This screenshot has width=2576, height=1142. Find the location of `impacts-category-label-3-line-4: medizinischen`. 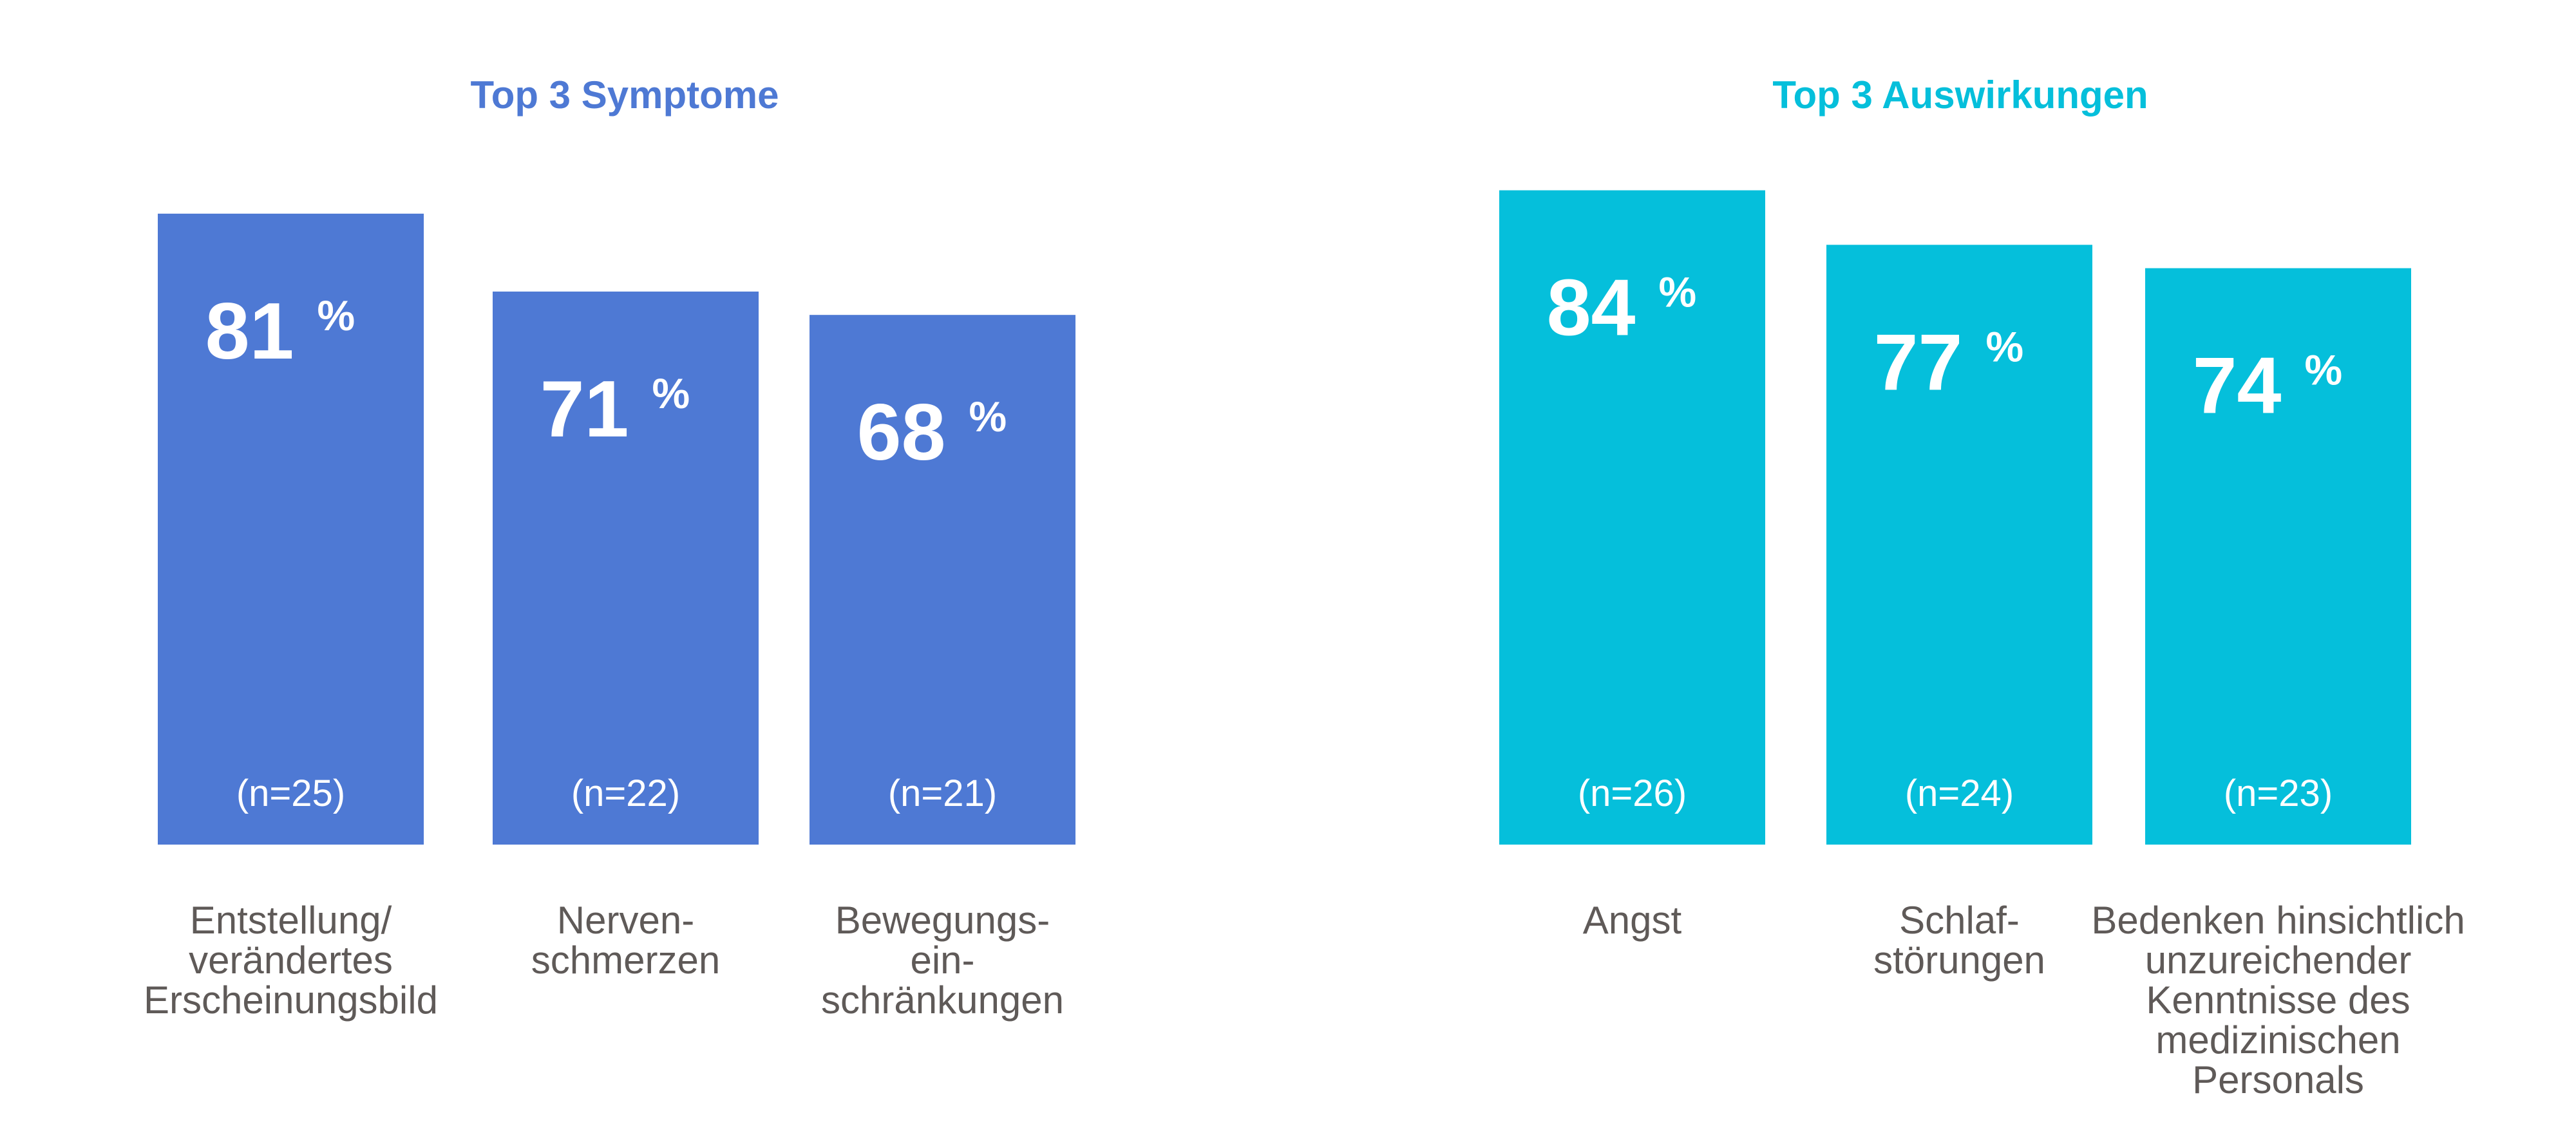

impacts-category-label-3-line-4: medizinischen is located at coordinates (2277, 1040).